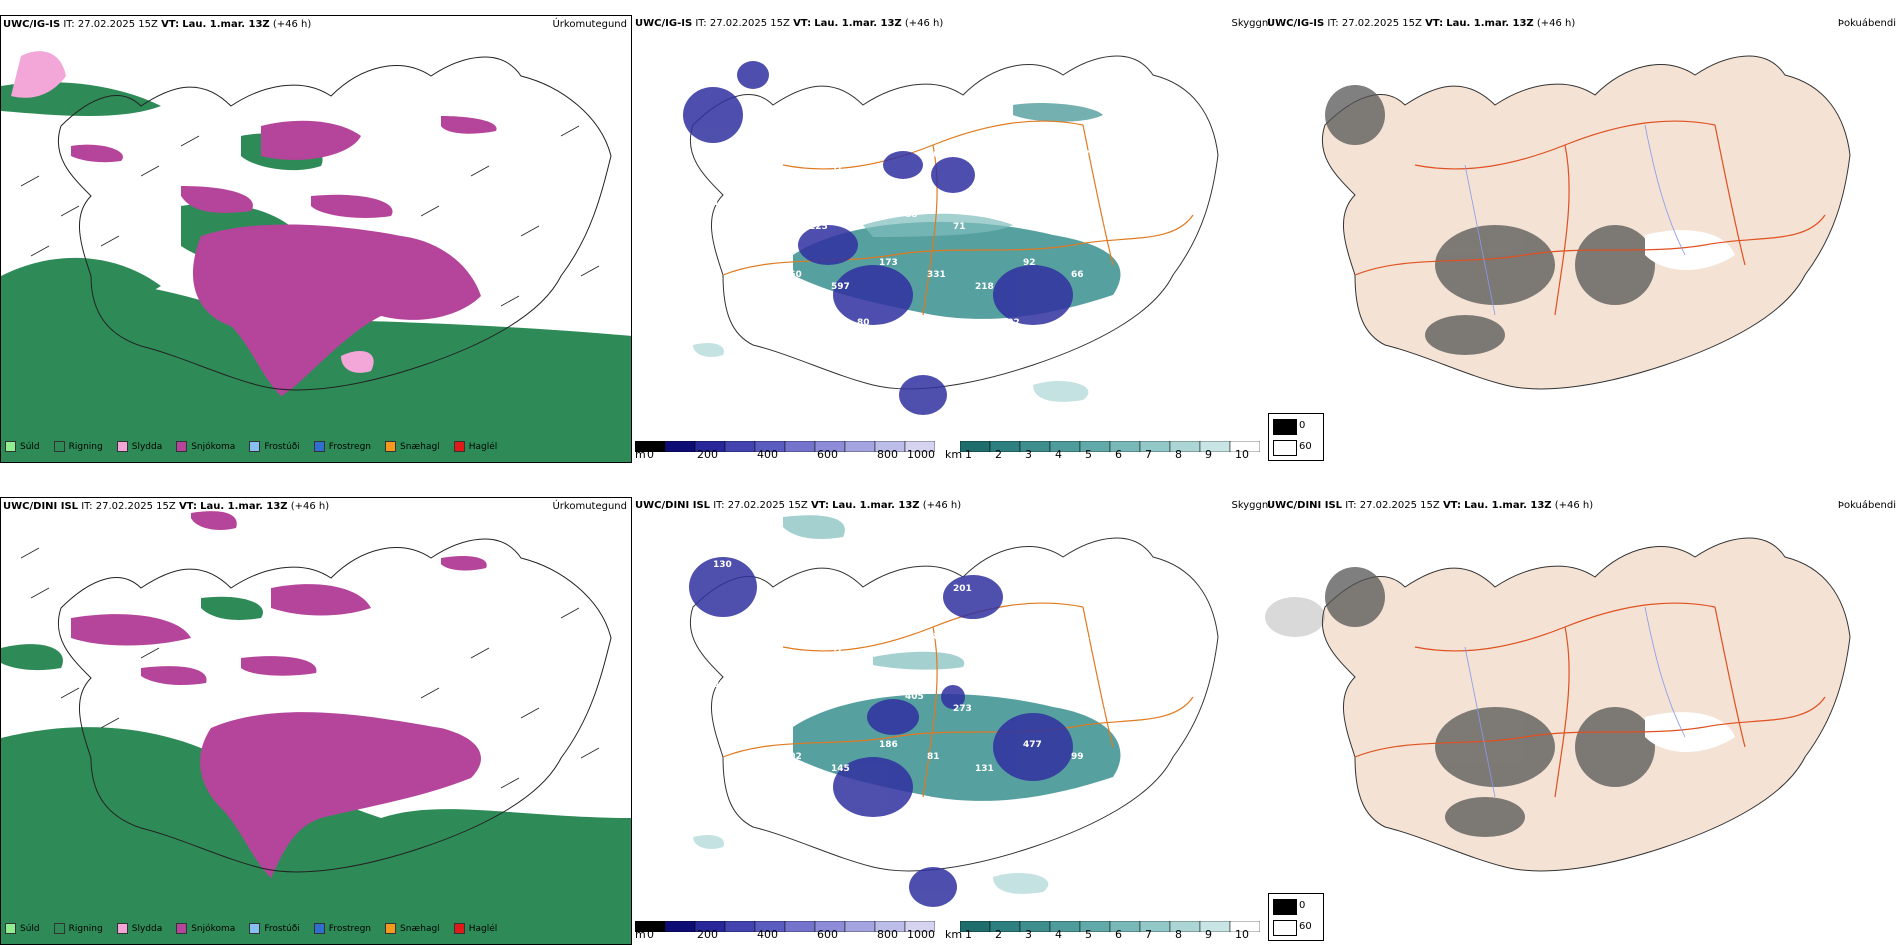 This screenshot has height=950, width=1900. I want to click on cloud-base-value-label: 88, so click(911, 215).